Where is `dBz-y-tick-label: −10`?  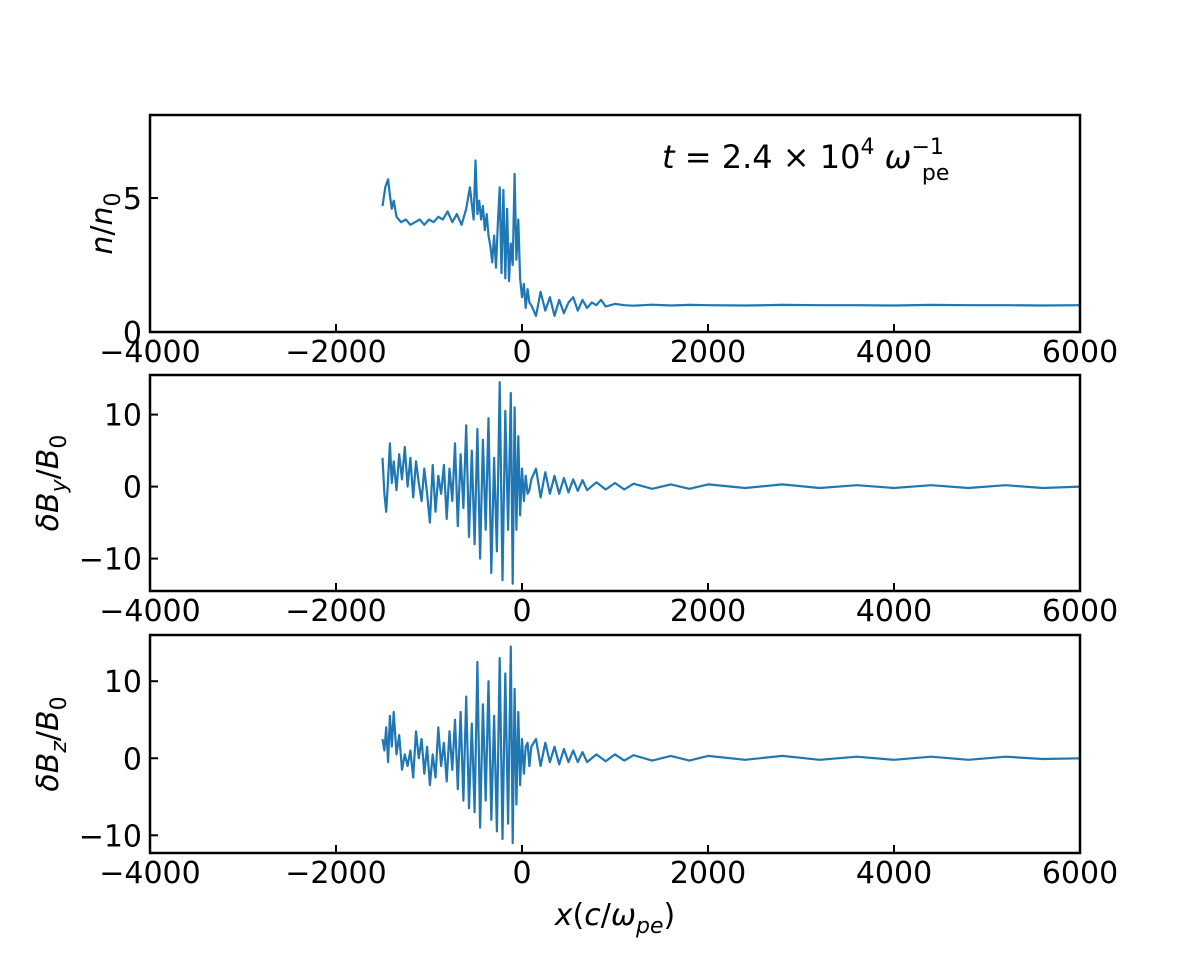 dBz-y-tick-label: −10 is located at coordinates (110, 836).